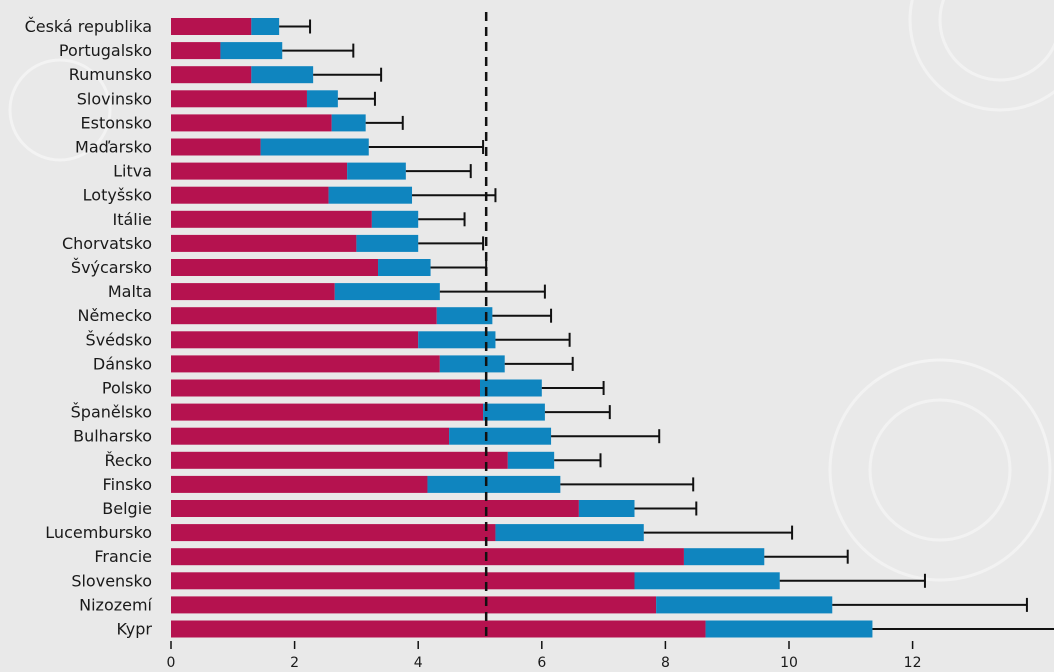  What do you see at coordinates (98, 532) in the screenshot?
I see `category-label: Lucembursko` at bounding box center [98, 532].